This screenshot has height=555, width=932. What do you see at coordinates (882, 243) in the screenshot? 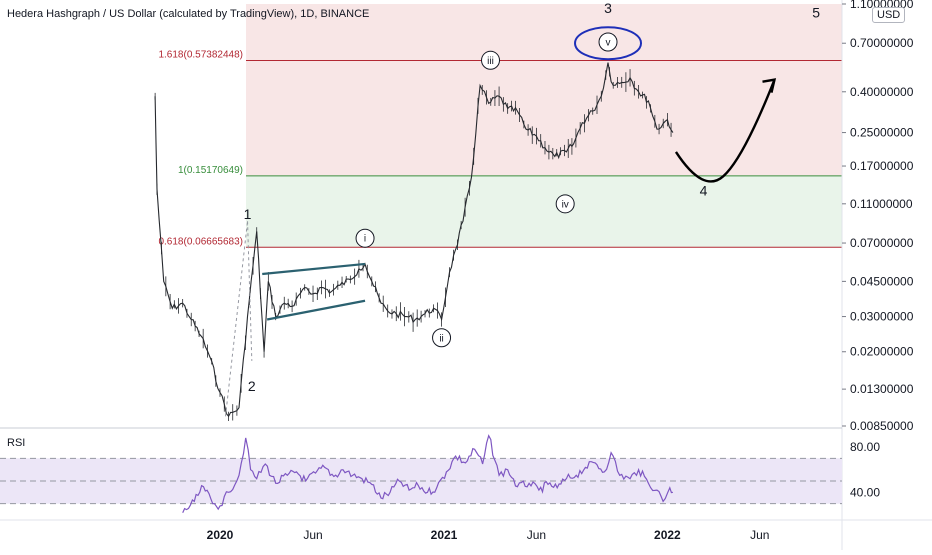
I see `price-tick-label-6: 0.07000000` at bounding box center [882, 243].